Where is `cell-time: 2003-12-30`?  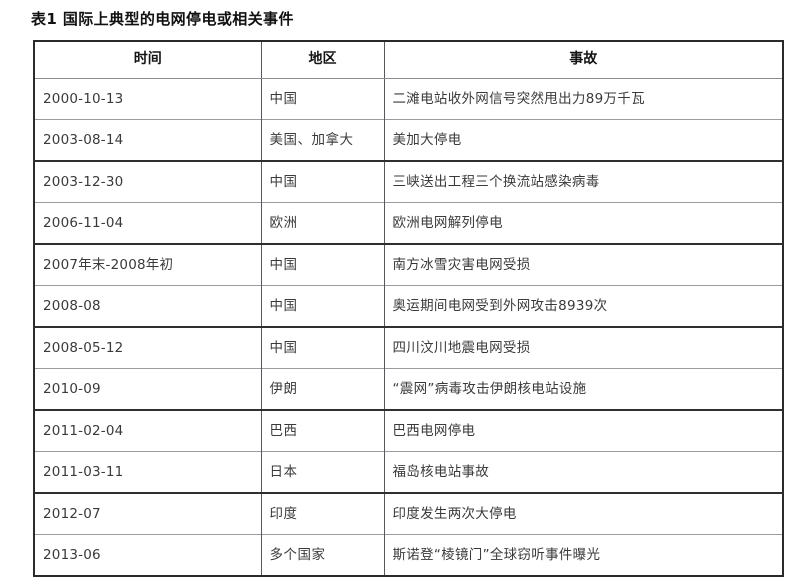 cell-time: 2003-12-30 is located at coordinates (147, 182).